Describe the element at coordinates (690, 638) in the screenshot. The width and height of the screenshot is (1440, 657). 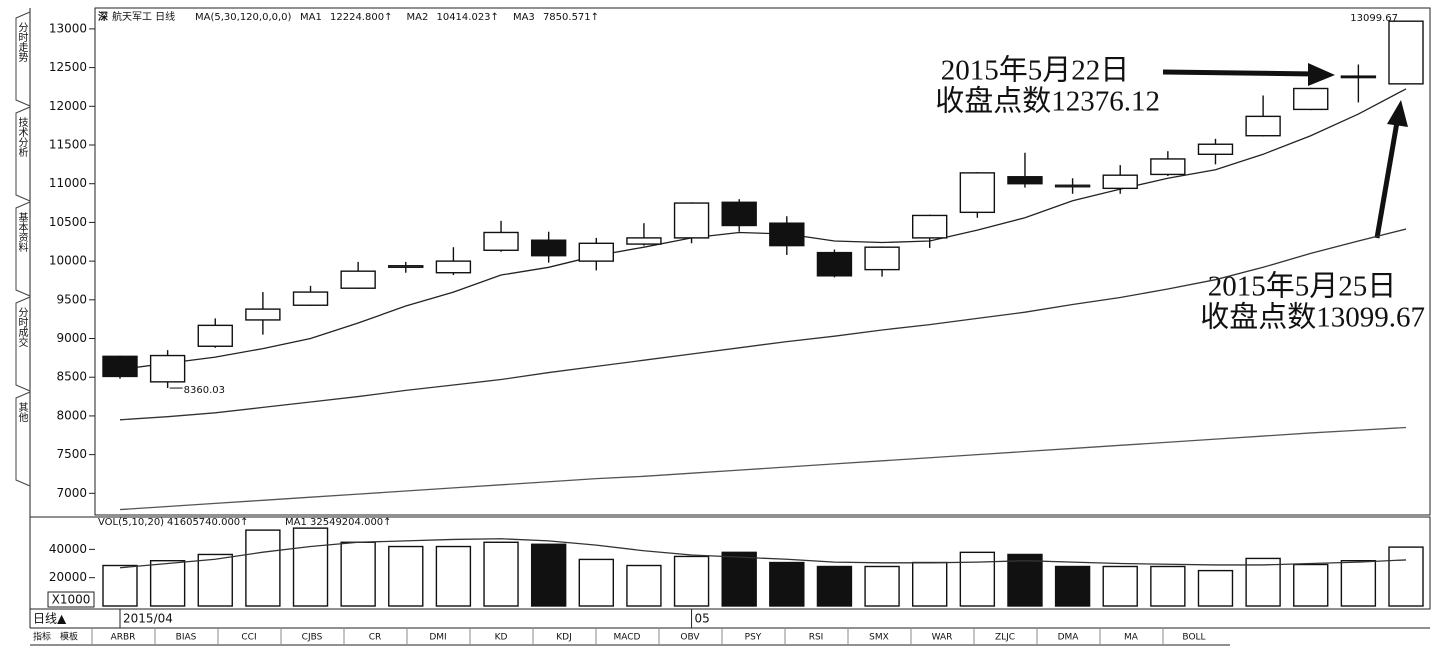
I see `indicator-tab: OBV` at that location.